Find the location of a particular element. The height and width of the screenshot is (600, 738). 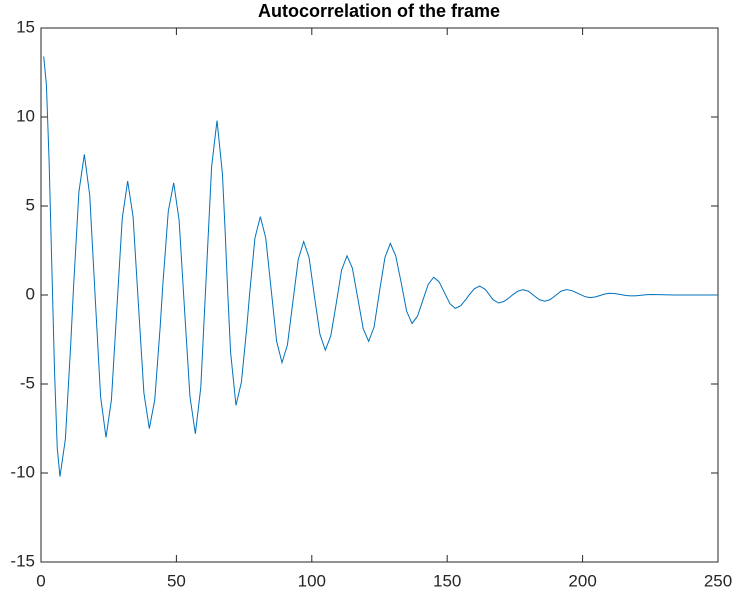

x-tick-label: 200 is located at coordinates (582, 580).